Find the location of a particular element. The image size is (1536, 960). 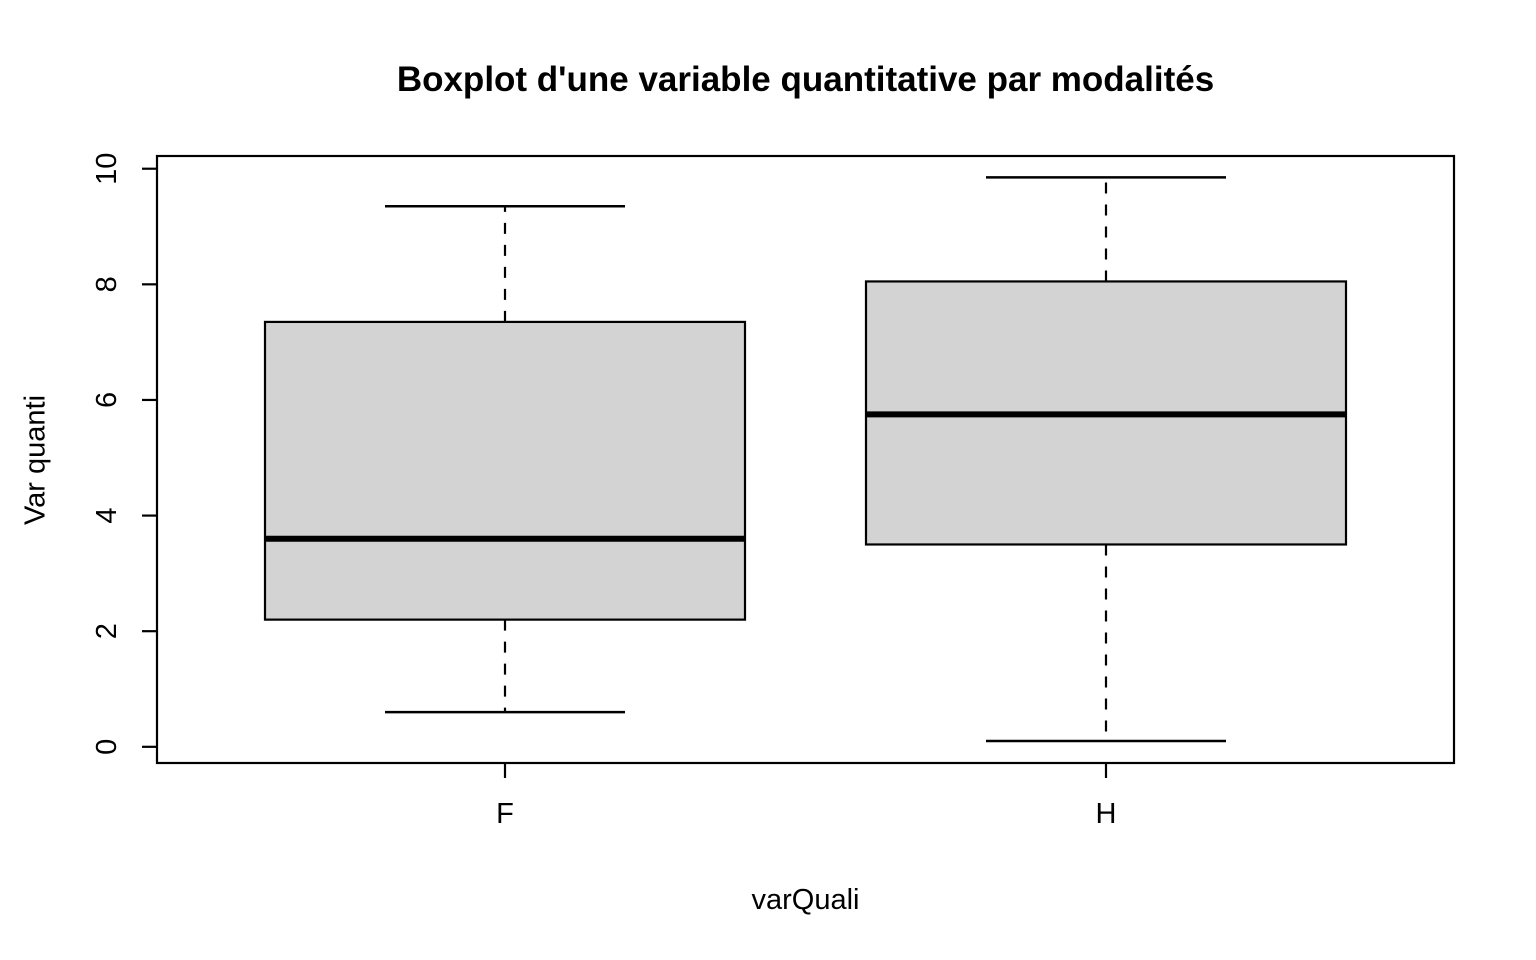

x-axis-category-label: F is located at coordinates (505, 814).